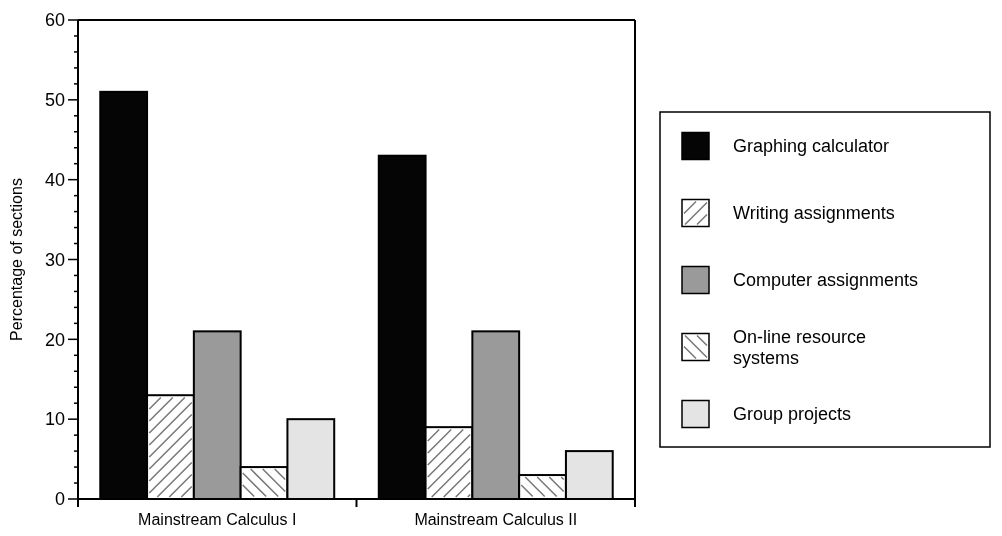 This screenshot has width=1002, height=536. I want to click on x-tick-label: Mainstream Calculus I, so click(217, 519).